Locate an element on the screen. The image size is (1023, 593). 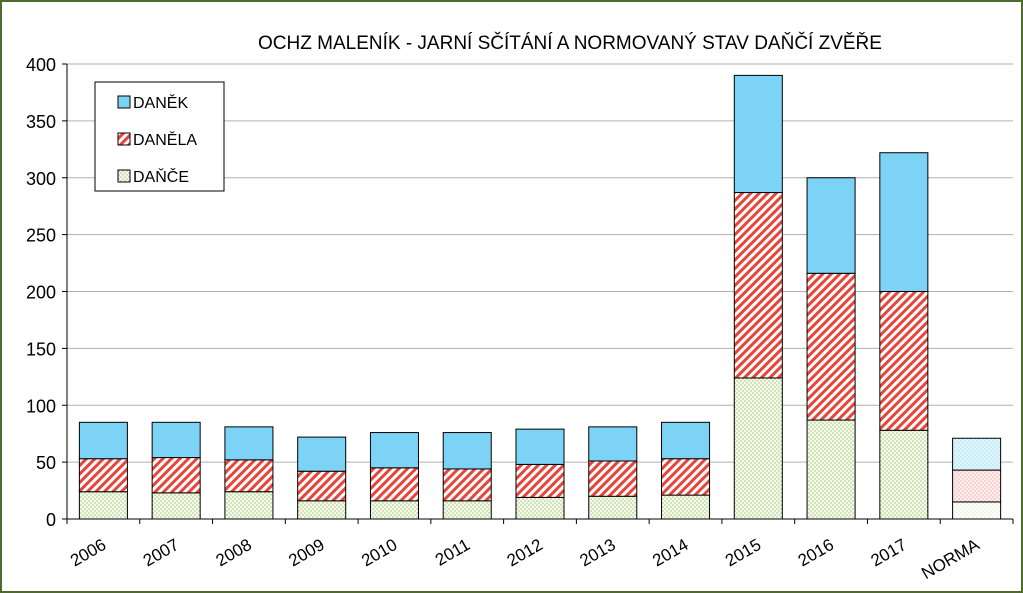
x-tick-label: 2007 is located at coordinates (161, 552).